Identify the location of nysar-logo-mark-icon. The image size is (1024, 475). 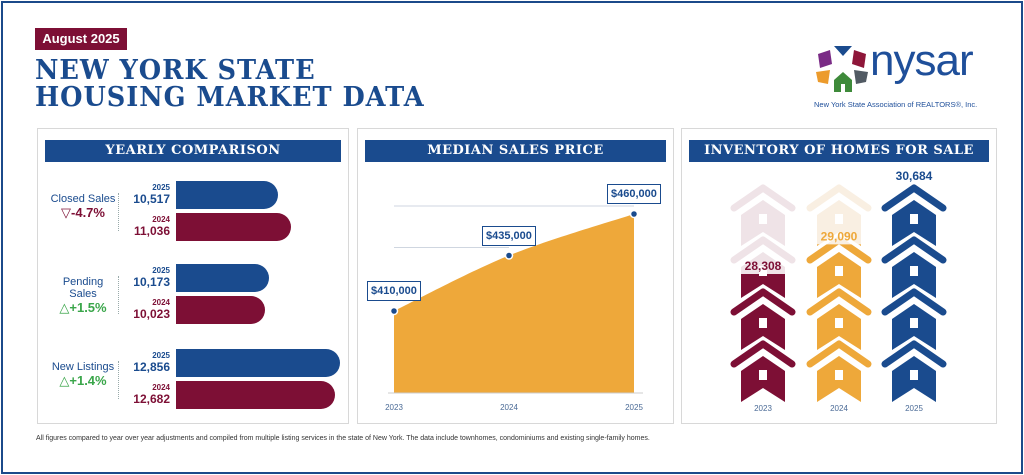
(842, 69).